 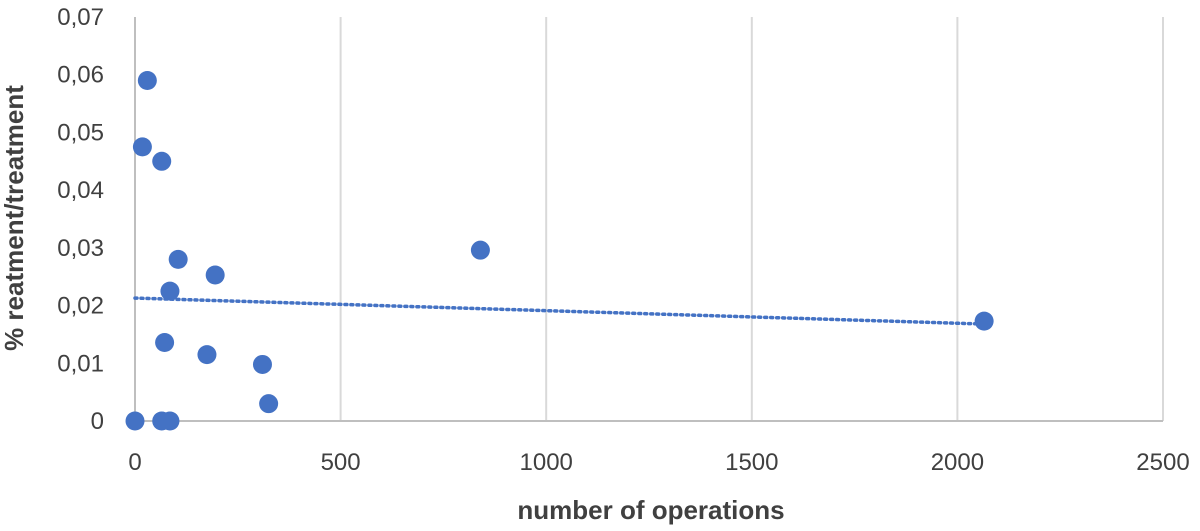 What do you see at coordinates (80, 306) in the screenshot?
I see `y-tick-label: 0,02` at bounding box center [80, 306].